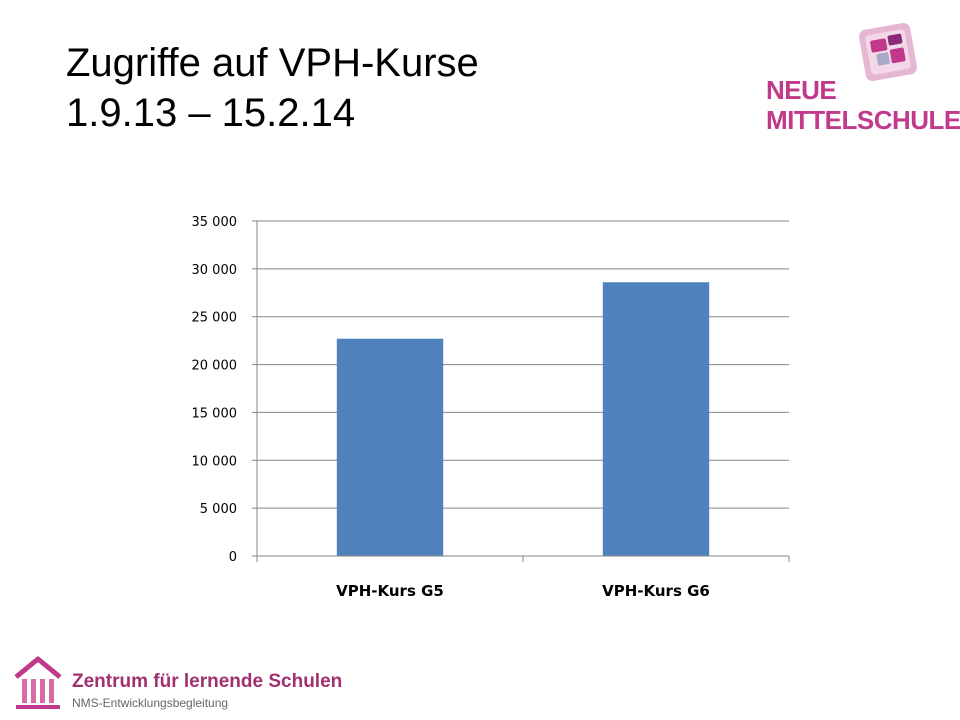  What do you see at coordinates (888, 52) in the screenshot?
I see `puzzle-cube-icon` at bounding box center [888, 52].